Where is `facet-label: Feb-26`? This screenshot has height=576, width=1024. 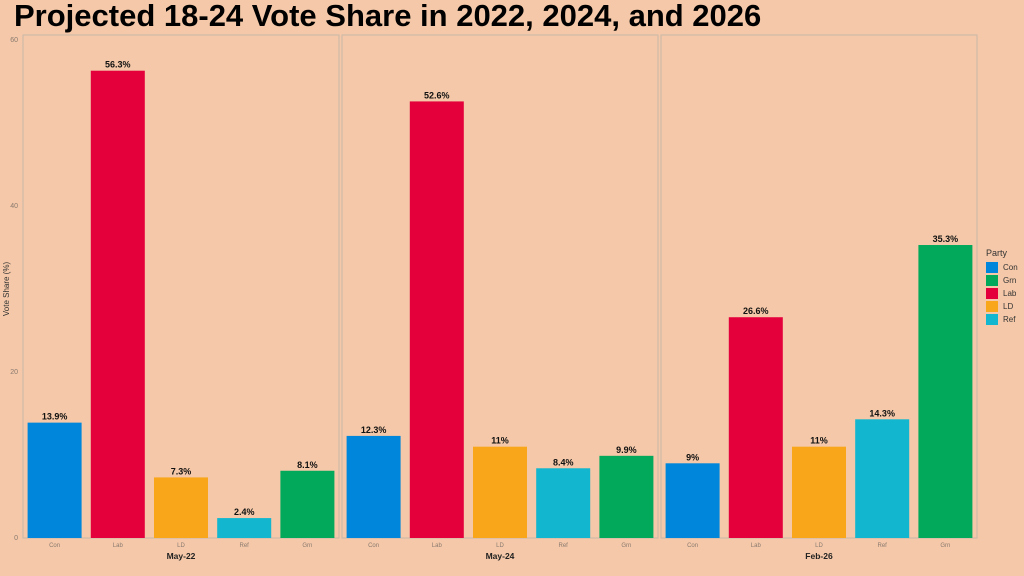
facet-label: Feb-26 is located at coordinates (819, 556).